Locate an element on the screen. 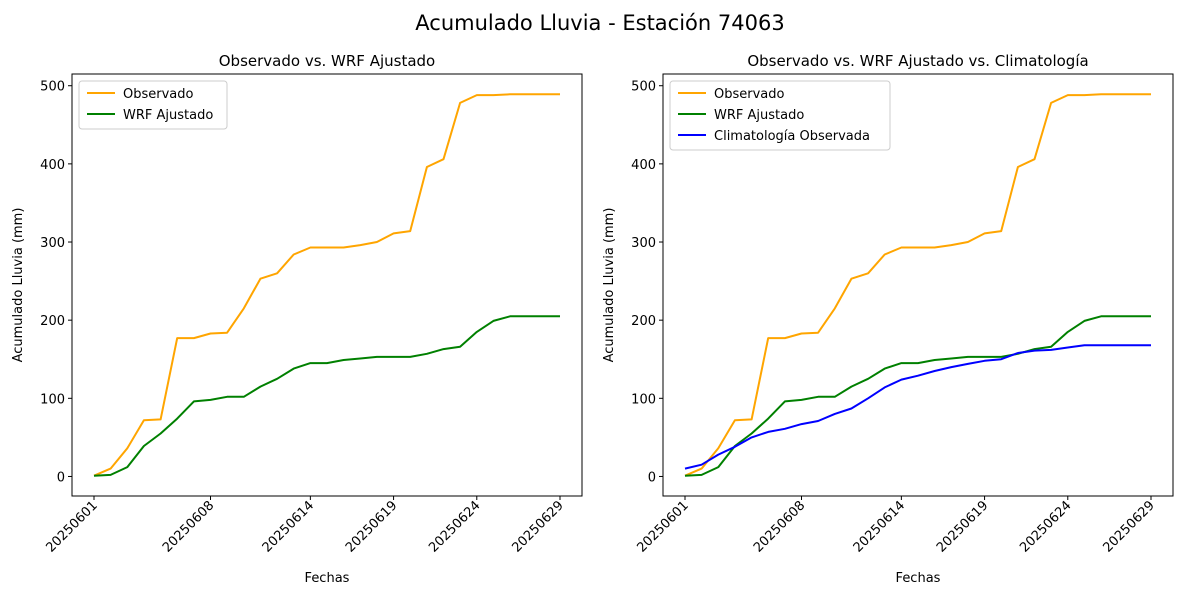 The image size is (1200, 600). figure-title: Acumulado Lluvia - Estación 74063 is located at coordinates (599, 23).